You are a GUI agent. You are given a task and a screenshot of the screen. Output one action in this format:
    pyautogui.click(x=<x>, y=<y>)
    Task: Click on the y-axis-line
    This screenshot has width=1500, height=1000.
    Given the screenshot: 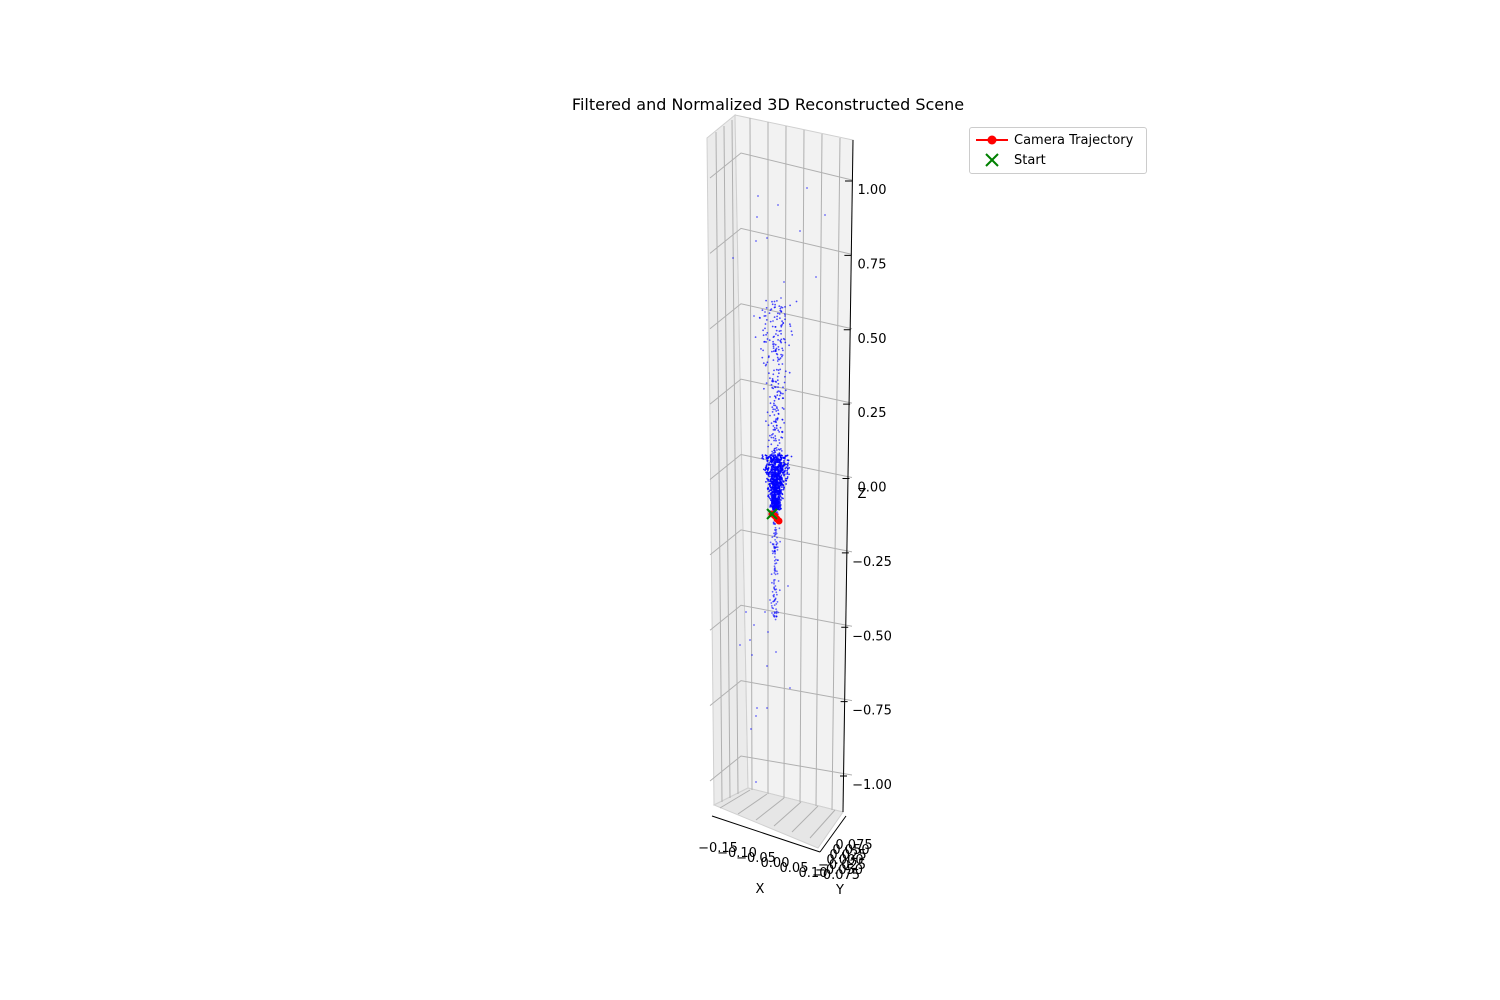 What is the action you would take?
    pyautogui.click(x=833, y=834)
    